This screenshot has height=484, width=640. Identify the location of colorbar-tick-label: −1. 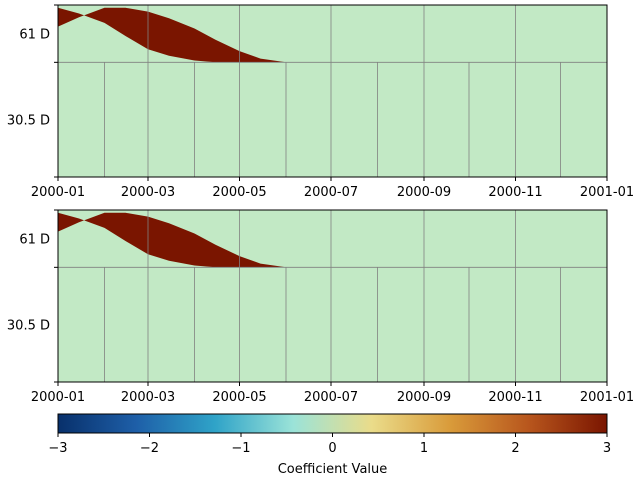
(240, 448).